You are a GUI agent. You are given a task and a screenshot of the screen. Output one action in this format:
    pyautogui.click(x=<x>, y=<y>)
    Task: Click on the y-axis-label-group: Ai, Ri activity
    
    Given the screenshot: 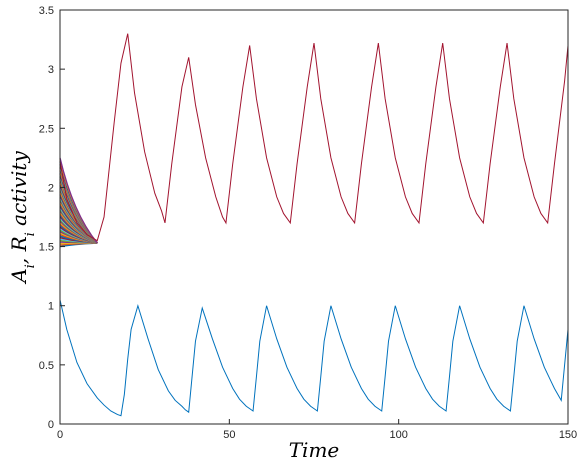 What is the action you would take?
    pyautogui.click(x=22, y=218)
    